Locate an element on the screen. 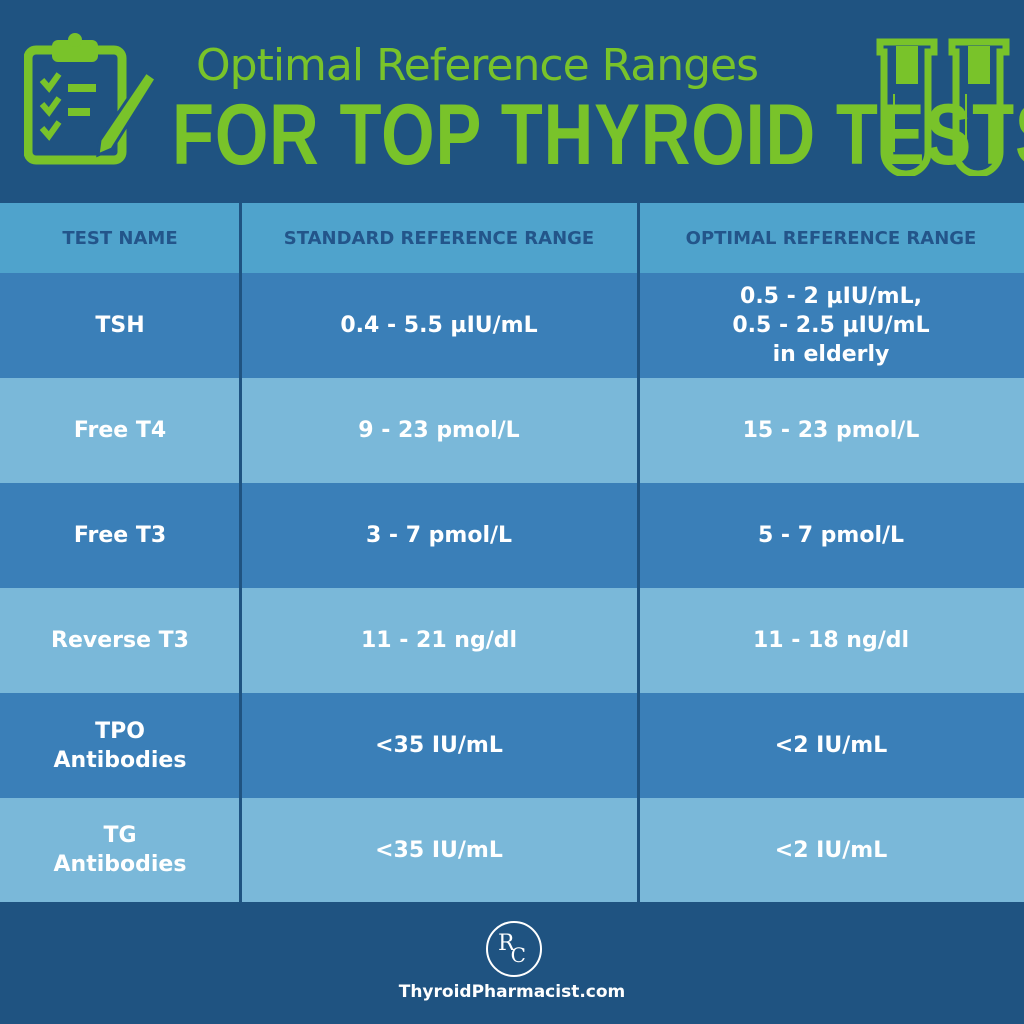 This screenshot has width=1024, height=1024. table-row: Free T3 3 - 7 pmol/L 5 - 7 pmol/L is located at coordinates (512, 535).